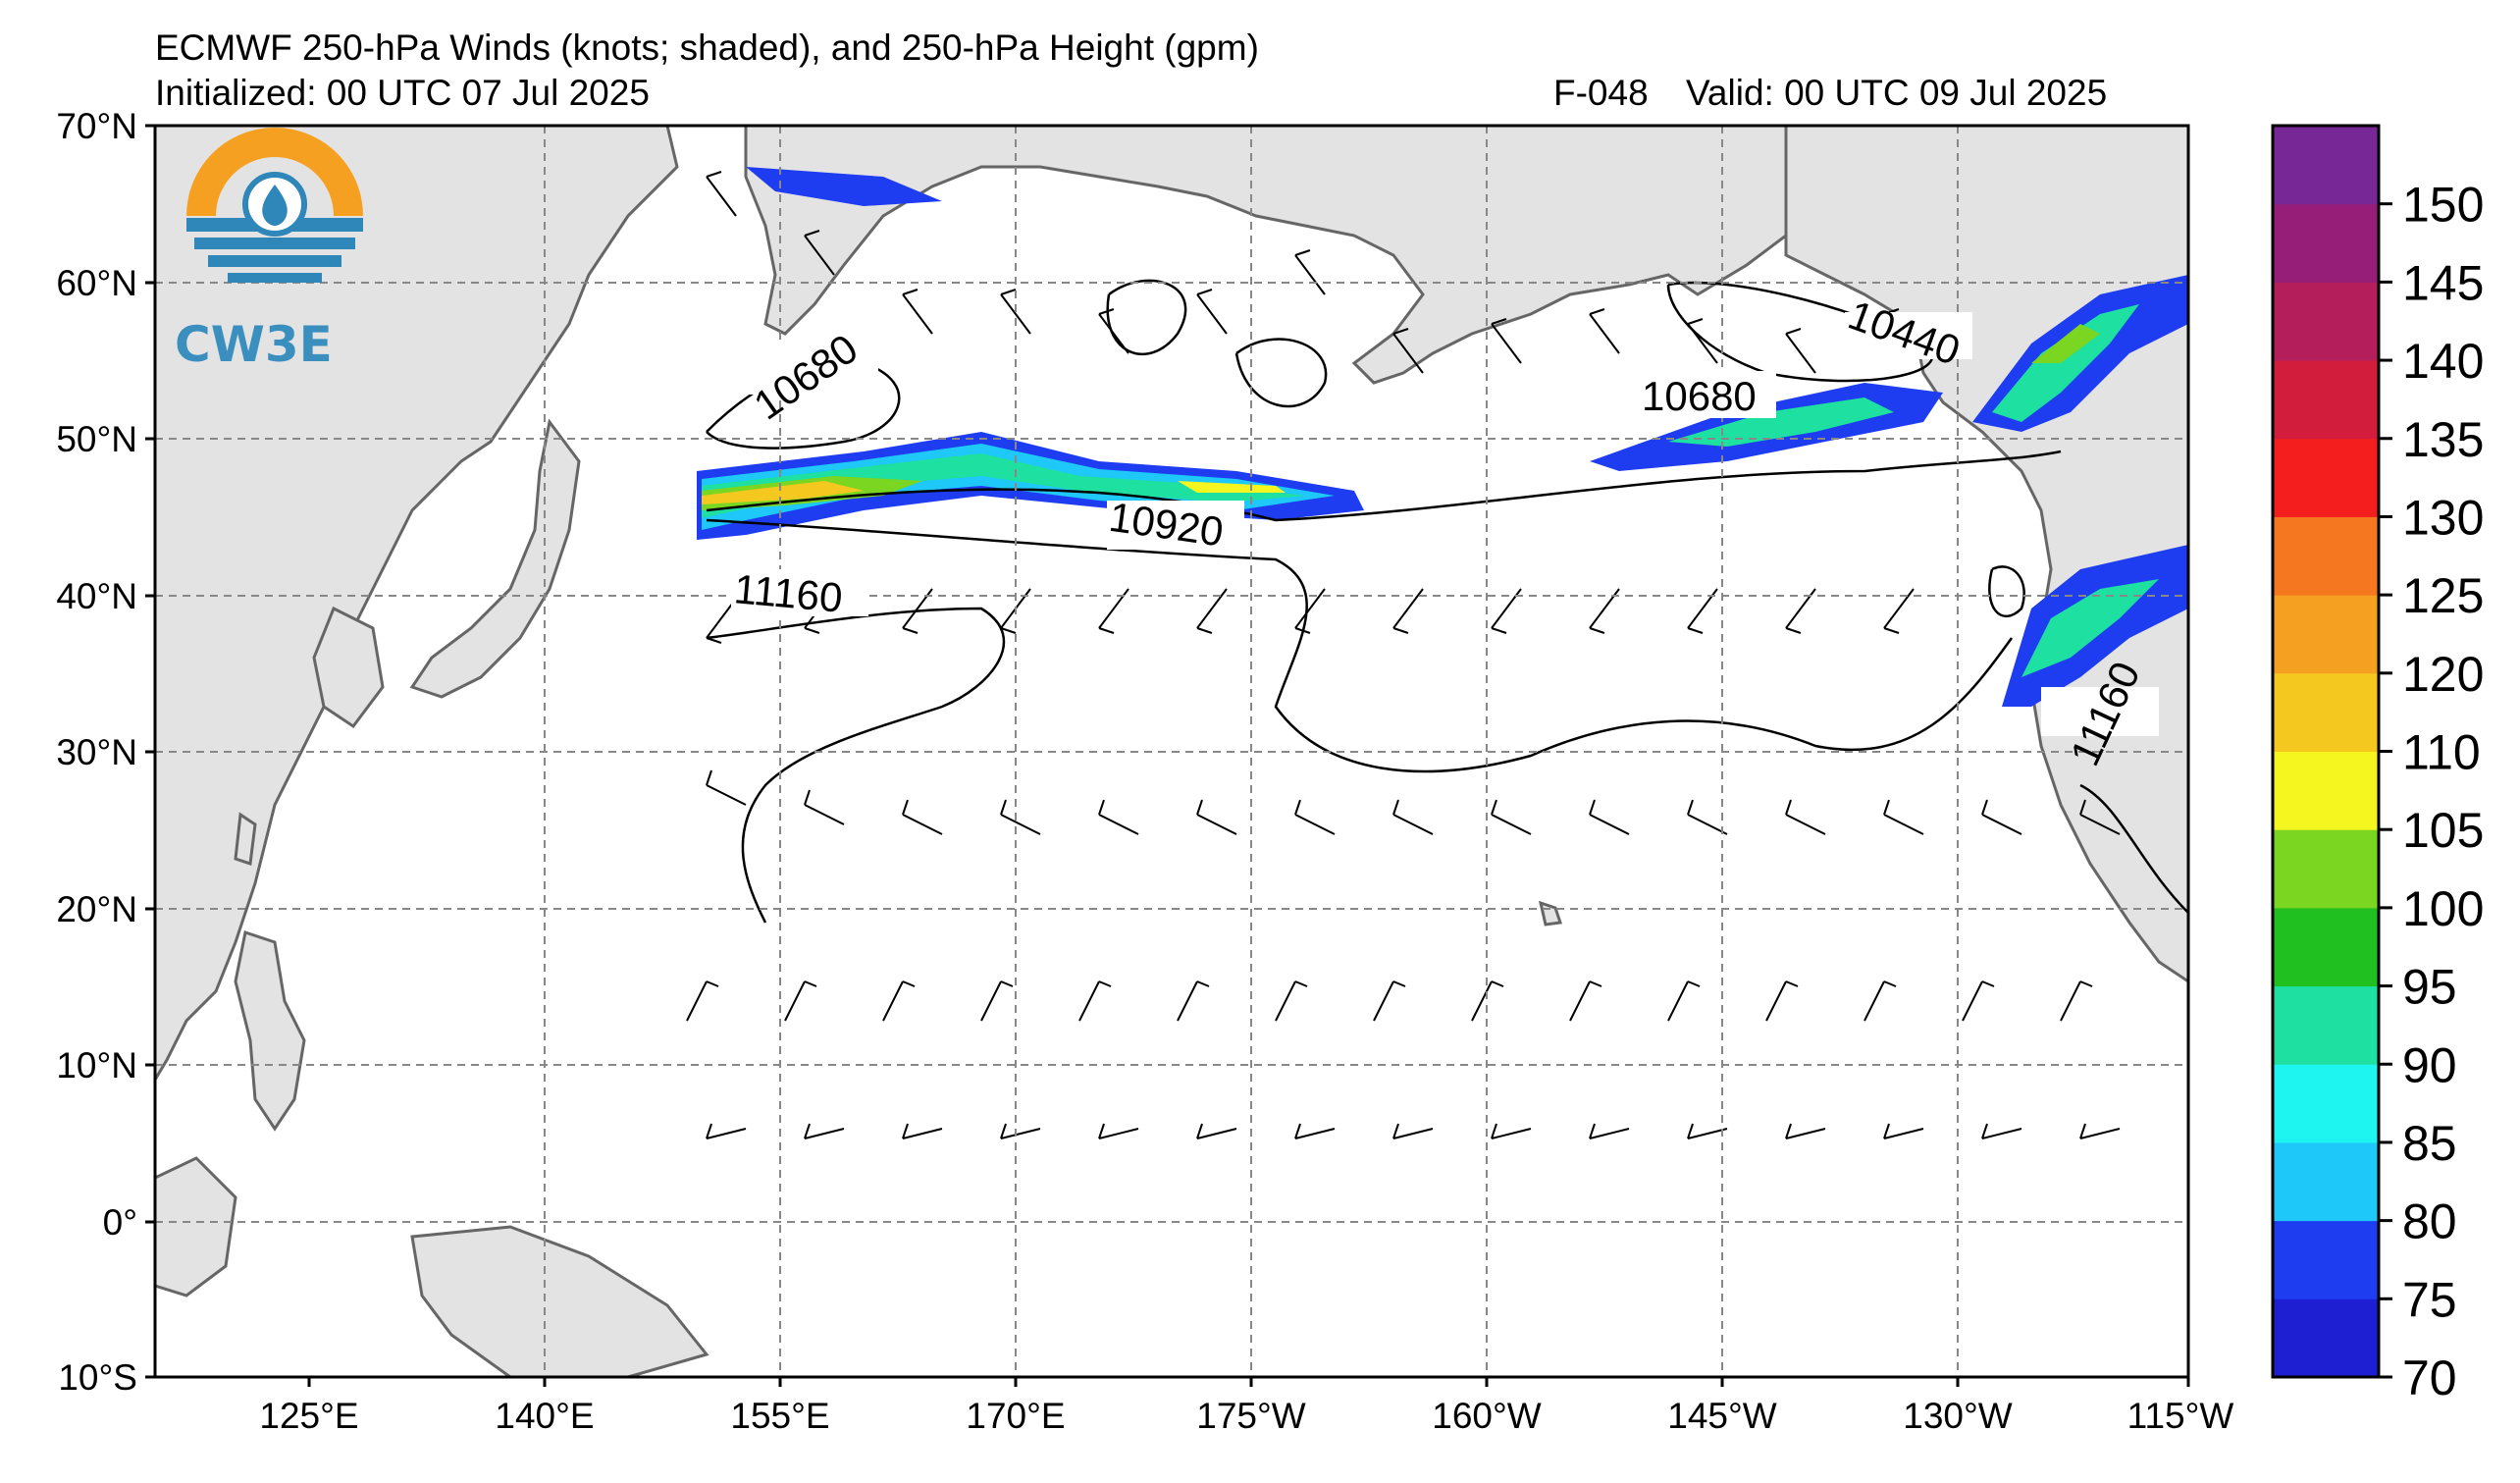 Image resolution: width=2520 pixels, height=1483 pixels. I want to click on lon-label: 125°E, so click(308, 1416).